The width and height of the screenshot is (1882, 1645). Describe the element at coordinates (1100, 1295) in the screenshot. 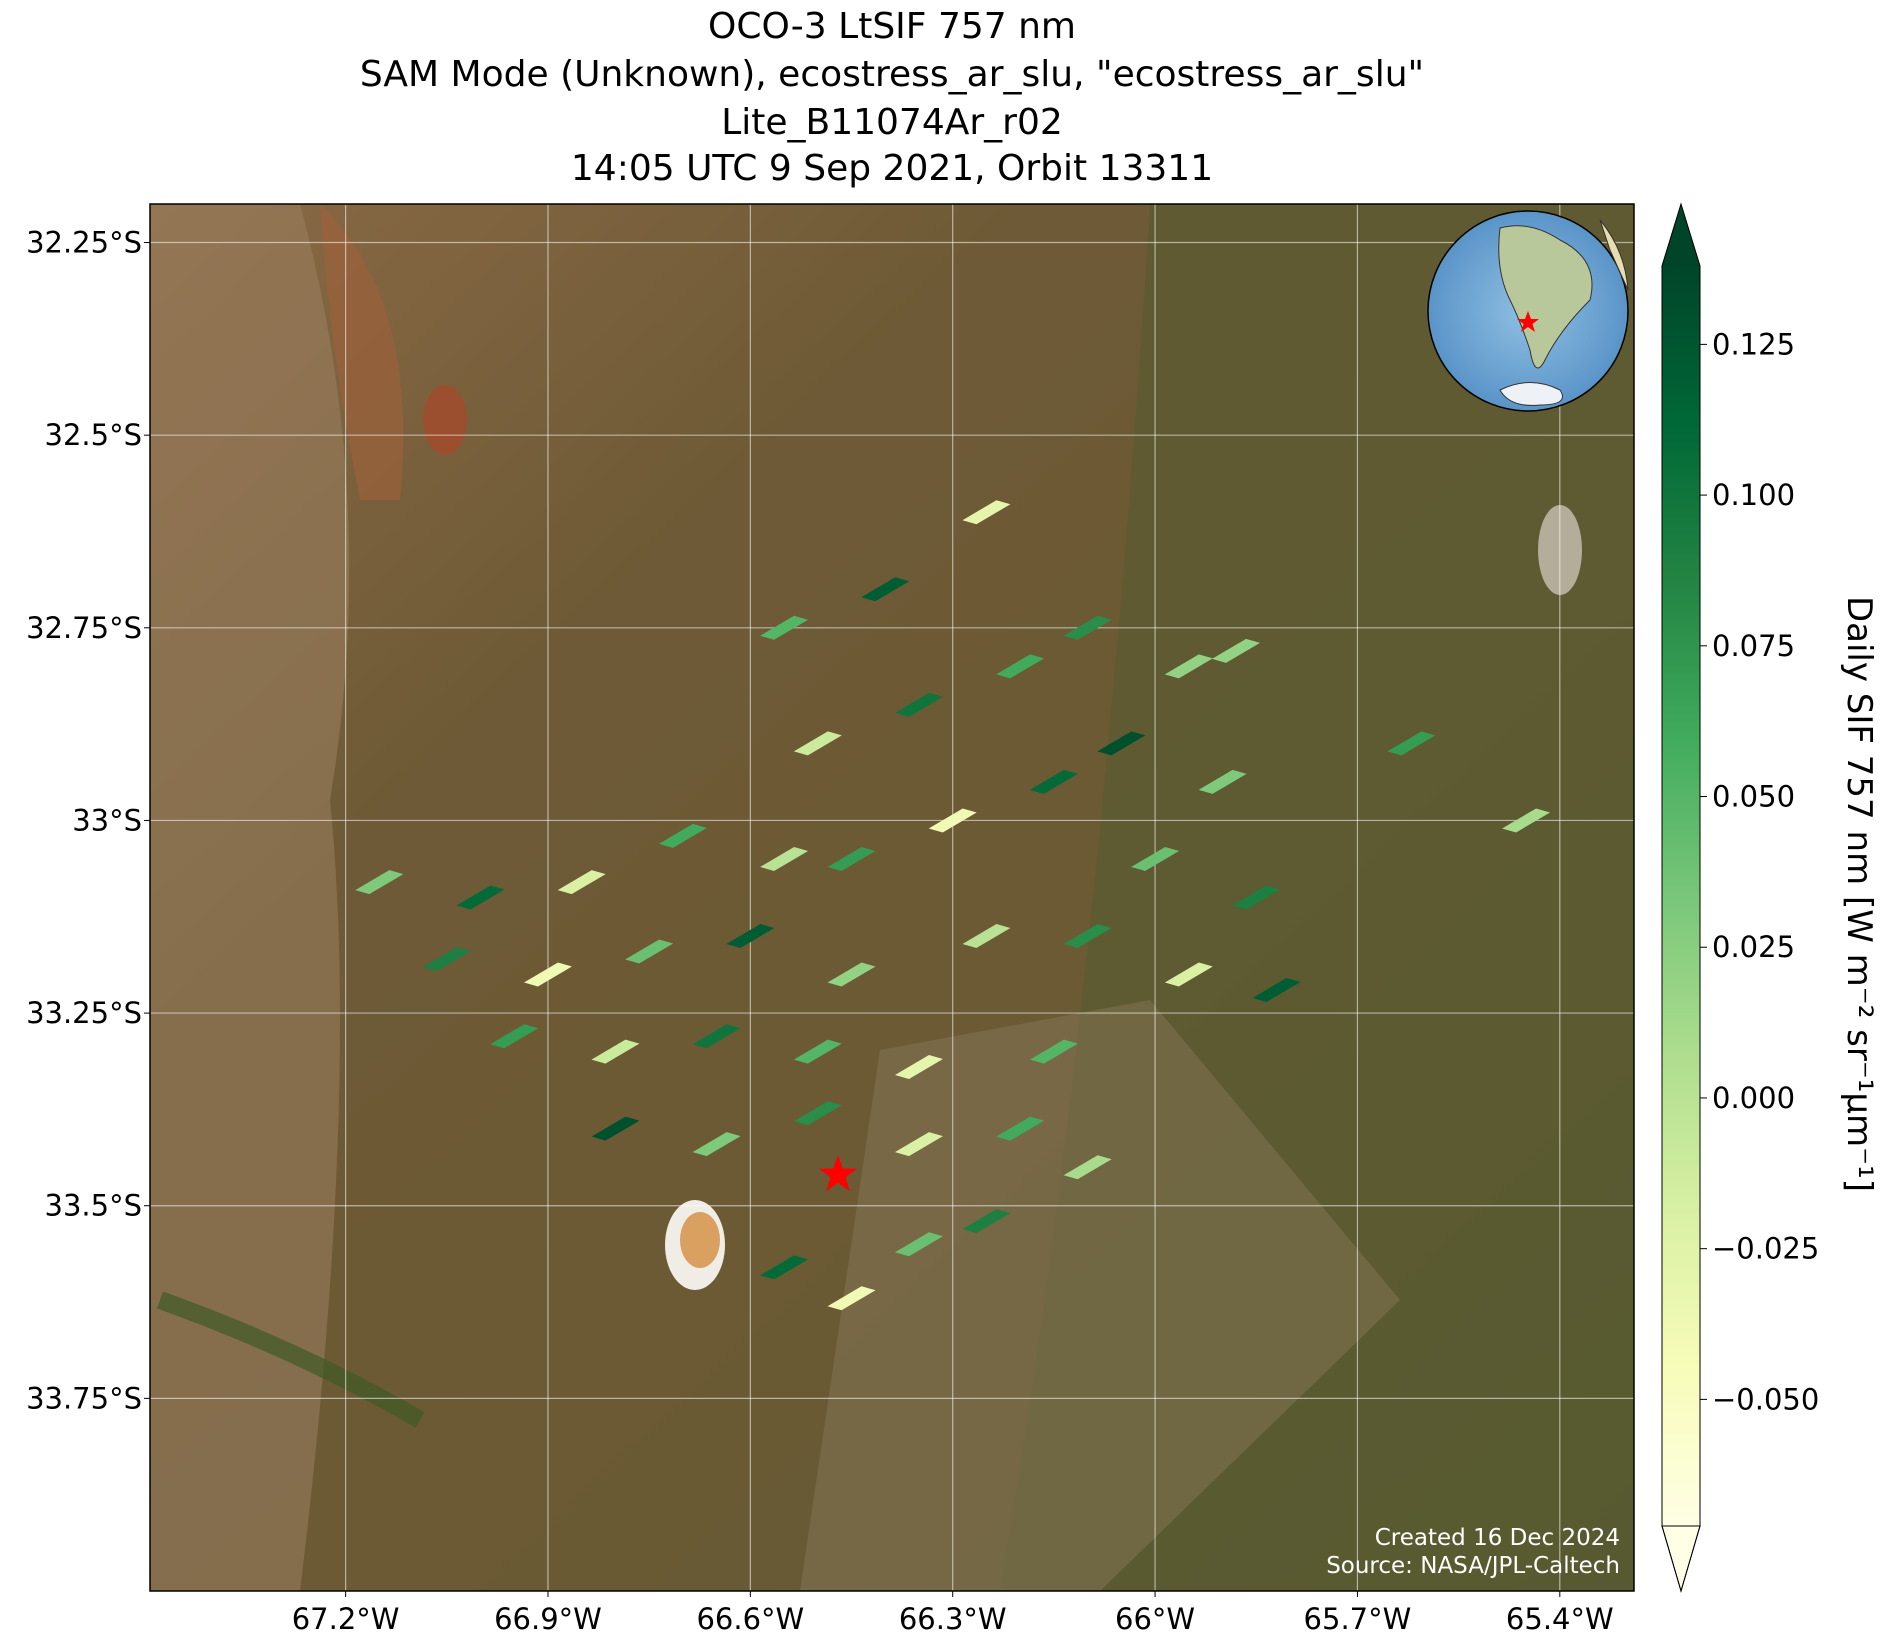

I see `farmland` at that location.